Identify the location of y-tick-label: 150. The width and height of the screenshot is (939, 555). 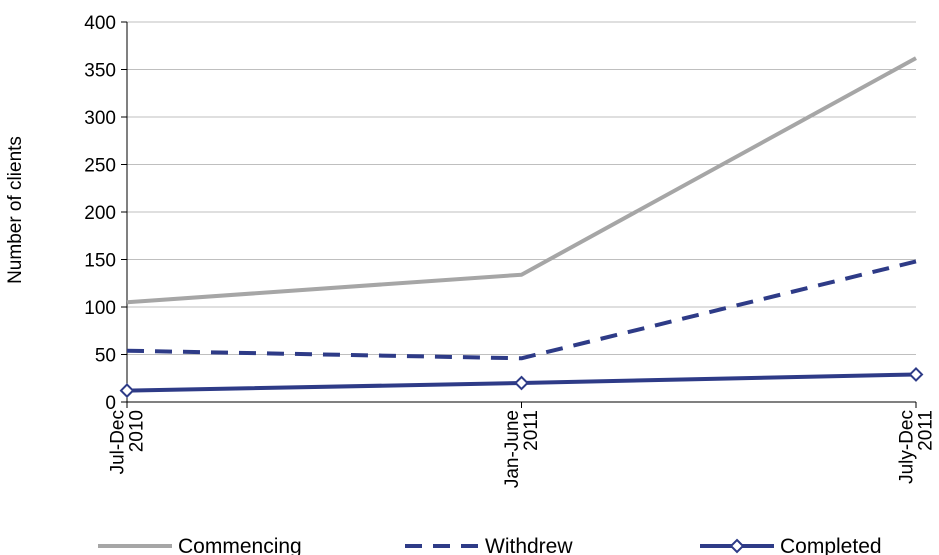
(100, 261).